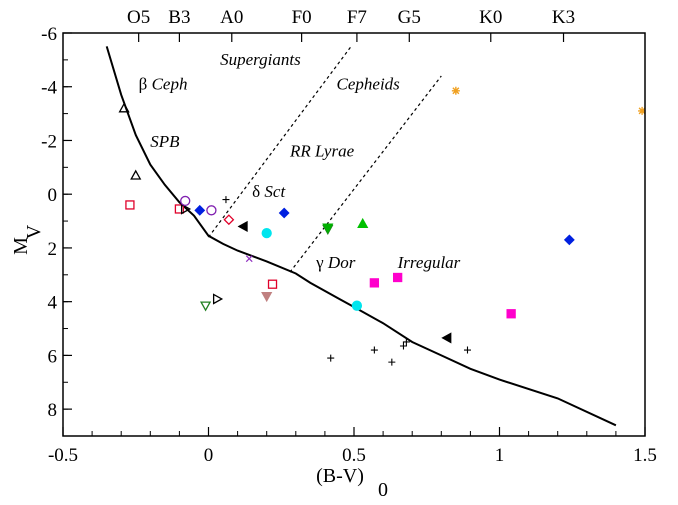  Describe the element at coordinates (49, 34) in the screenshot. I see `y-tick-label: -6` at that location.